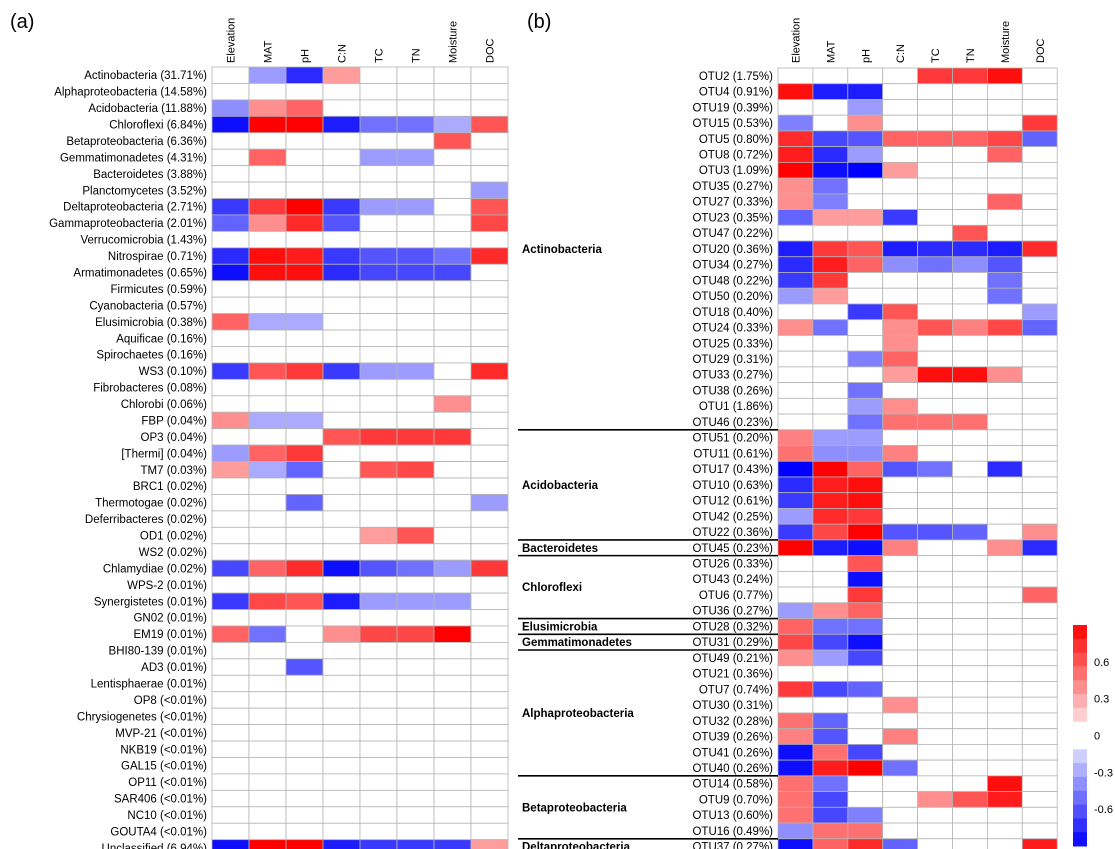  Describe the element at coordinates (148, 306) in the screenshot. I see `row-label: Cyanobacteria (0.57%)` at that location.